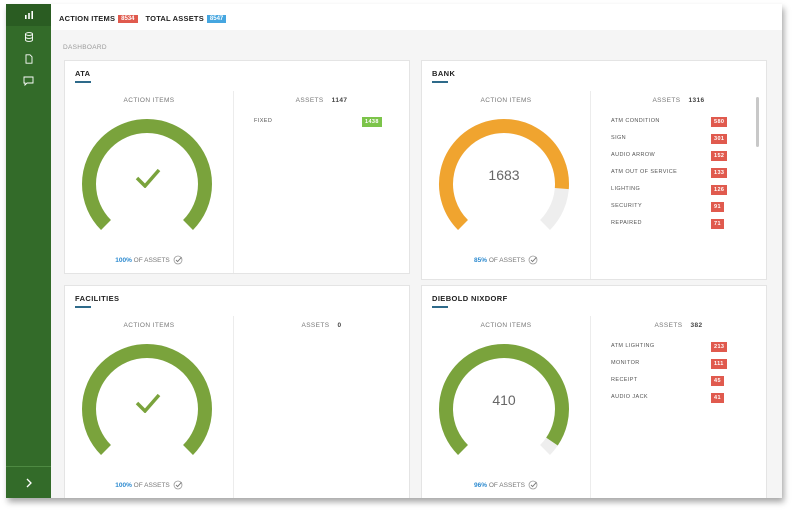  What do you see at coordinates (673, 367) in the screenshot?
I see `asset-row: MONITOR 111` at bounding box center [673, 367].